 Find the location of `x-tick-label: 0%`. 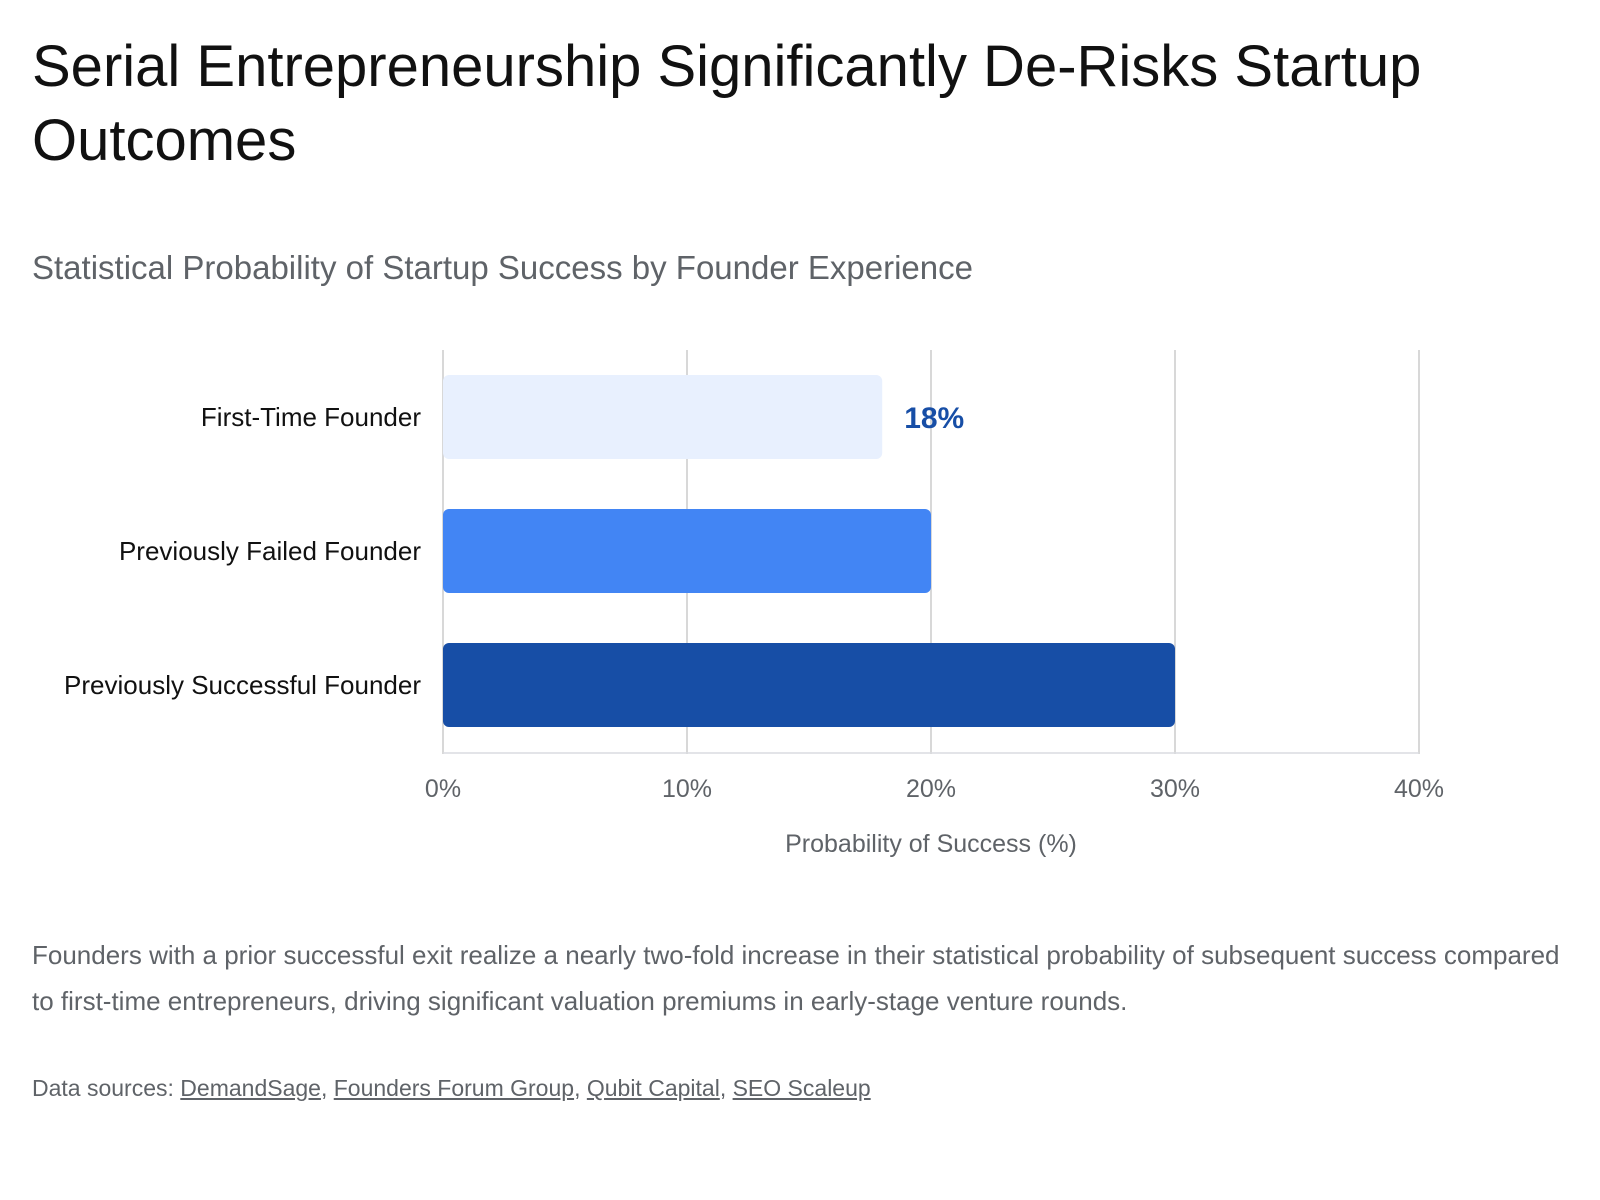

x-tick-label: 0% is located at coordinates (443, 789).